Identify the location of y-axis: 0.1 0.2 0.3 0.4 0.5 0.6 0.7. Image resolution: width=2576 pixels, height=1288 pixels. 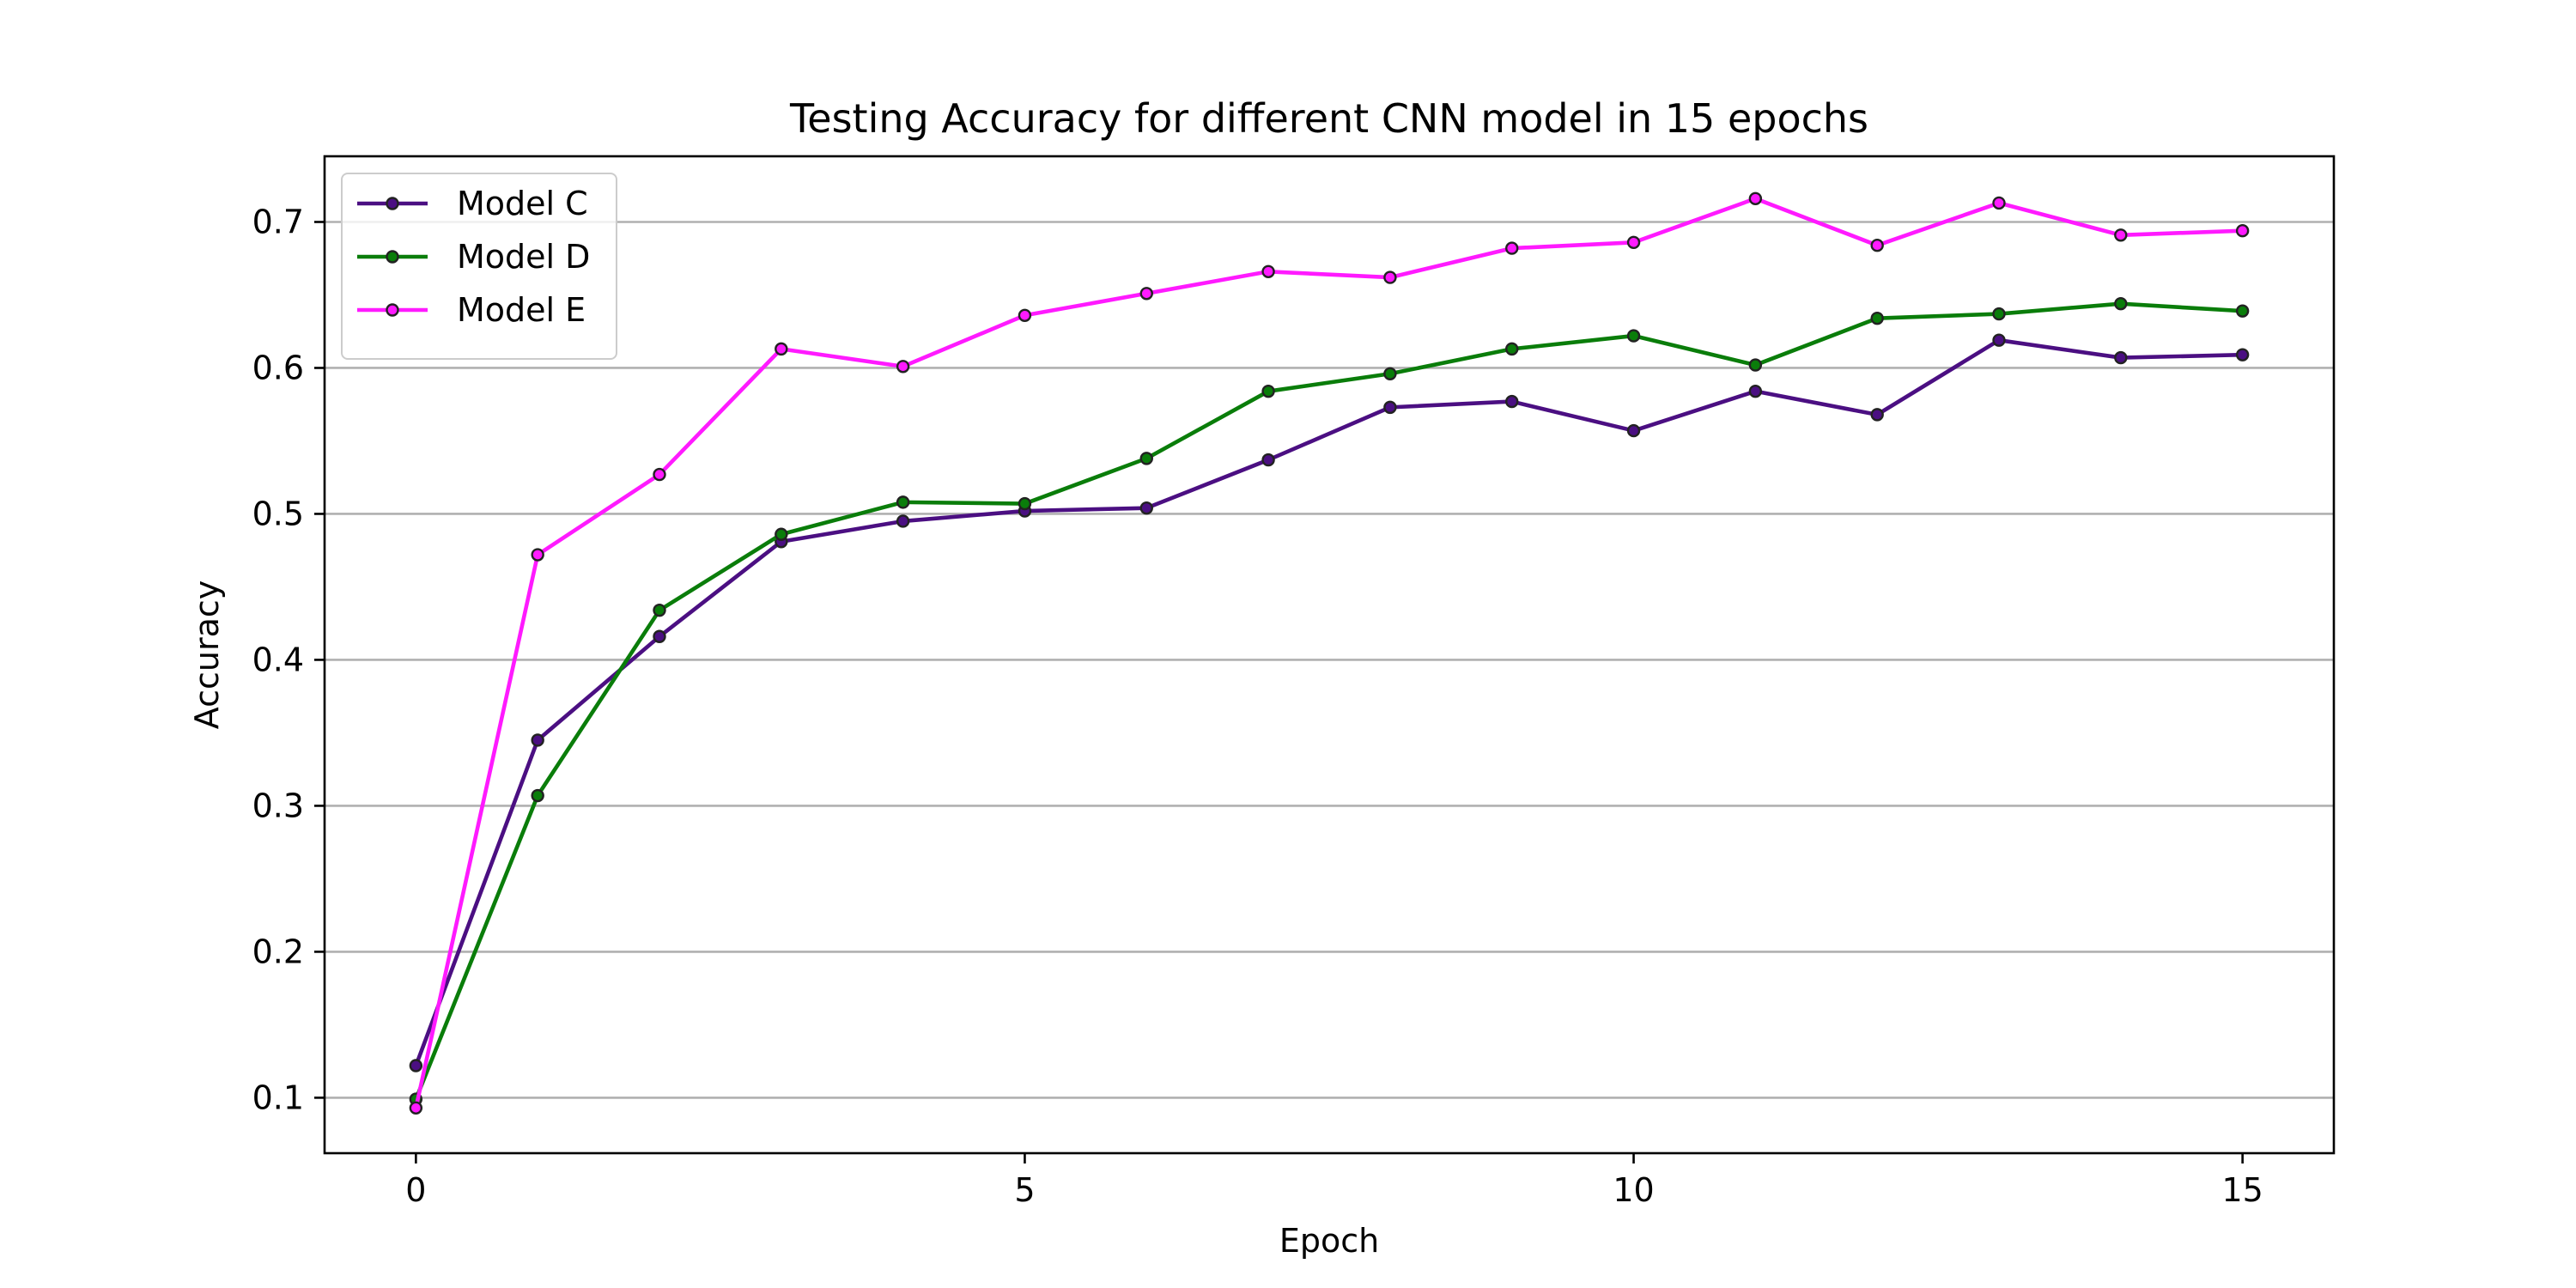
(289, 660).